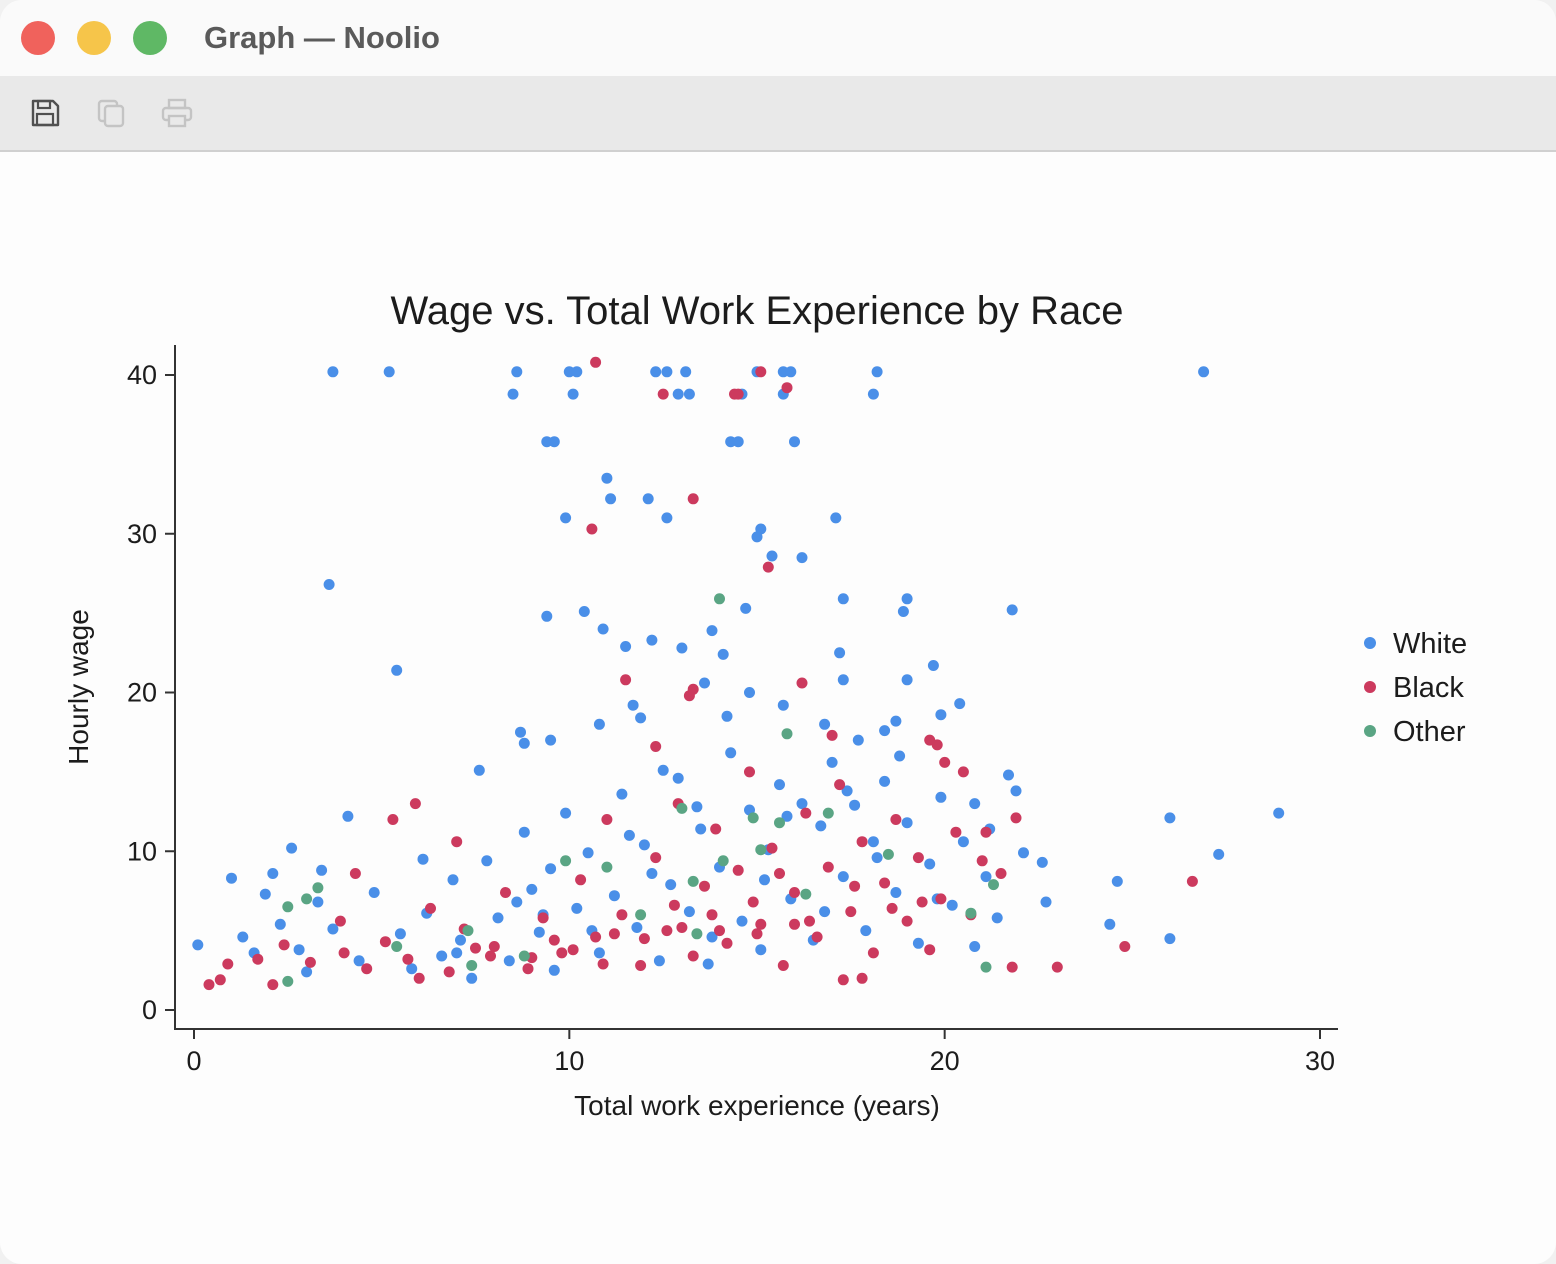 The width and height of the screenshot is (1556, 1264). Describe the element at coordinates (38, 38) in the screenshot. I see `close-window-button` at that location.